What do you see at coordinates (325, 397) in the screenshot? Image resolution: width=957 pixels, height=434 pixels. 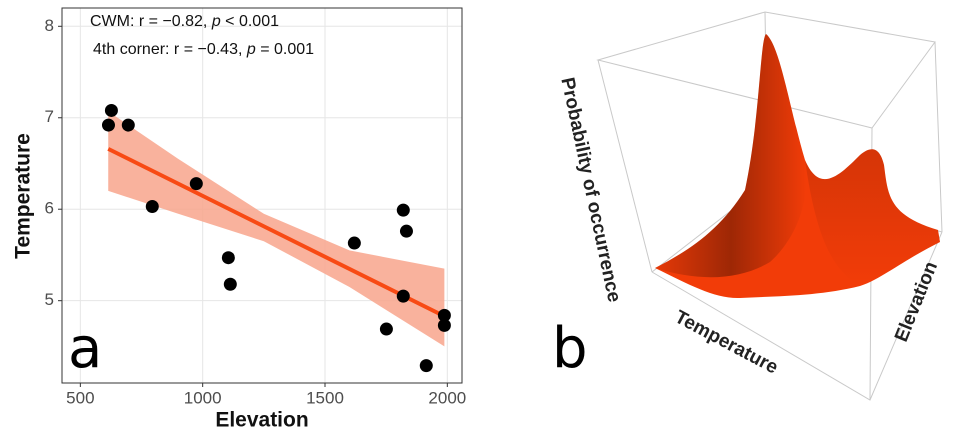 I see `x-tick-label: 1500` at bounding box center [325, 397].